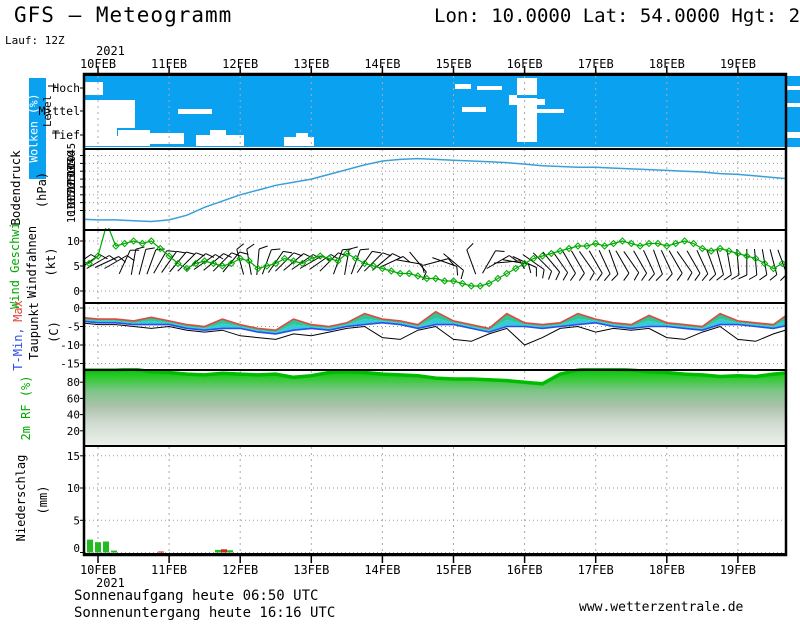  Describe the element at coordinates (15, 262) in the screenshot. I see `panel-title-2: Wind Geschwi.` at that location.